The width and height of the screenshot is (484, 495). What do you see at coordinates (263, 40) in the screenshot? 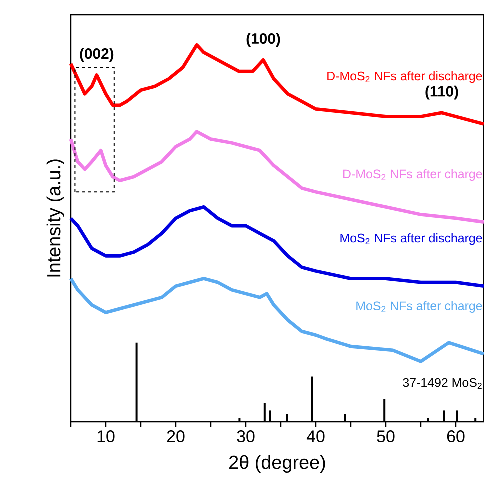
I see `annotation: (100)` at bounding box center [263, 40].